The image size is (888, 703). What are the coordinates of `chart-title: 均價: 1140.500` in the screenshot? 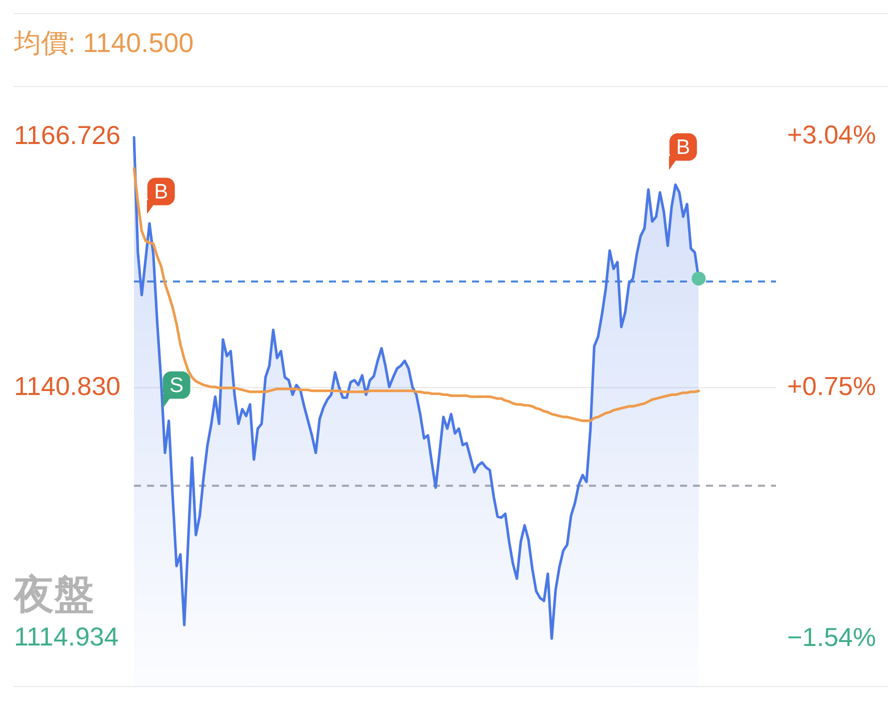 It's located at (104, 43).